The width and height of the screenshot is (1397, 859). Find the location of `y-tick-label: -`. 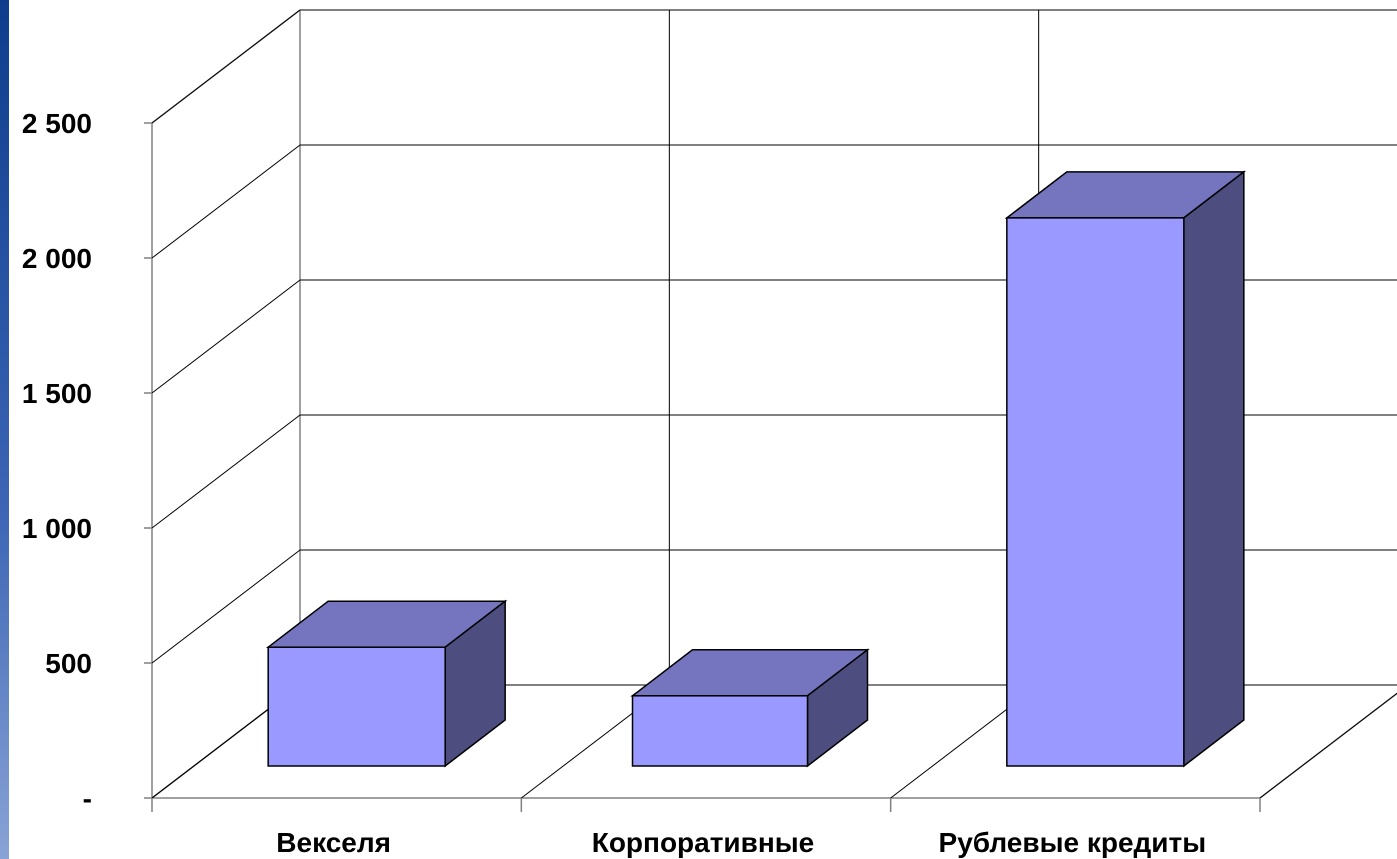

y-tick-label: - is located at coordinates (87, 798).